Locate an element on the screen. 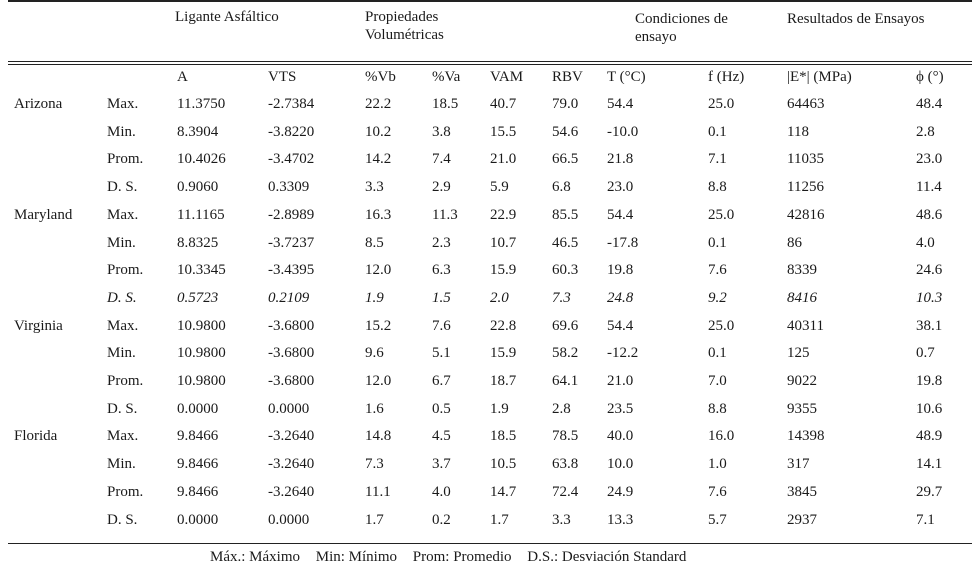  column-header: |E*| (MPa) is located at coordinates (819, 77).